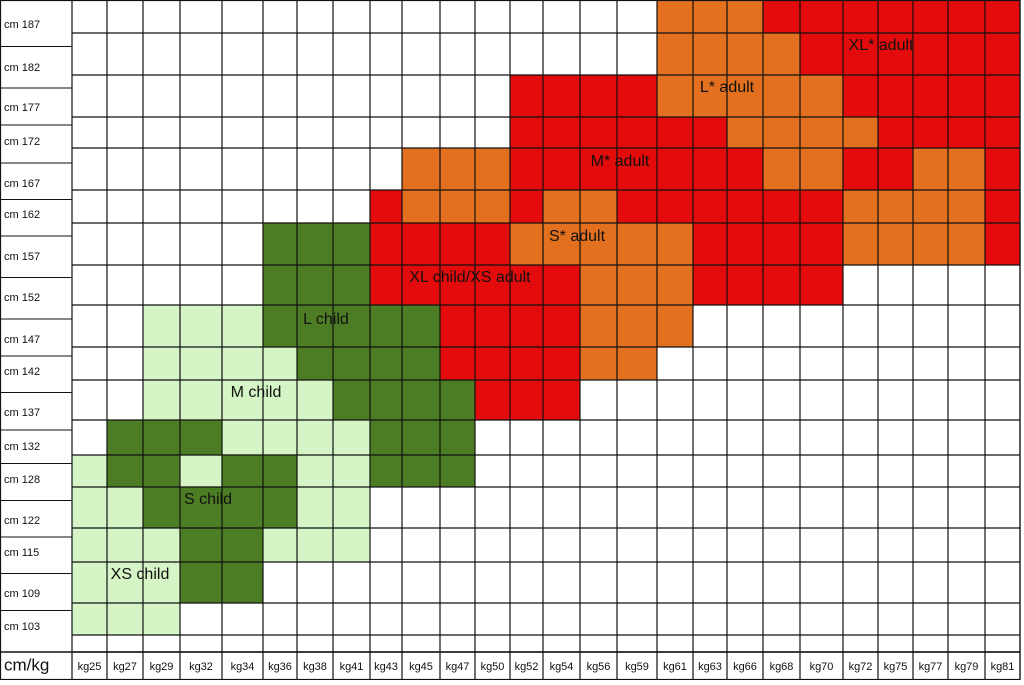 This screenshot has width=1024, height=685. I want to click on weight-label: kg68, so click(782, 667).